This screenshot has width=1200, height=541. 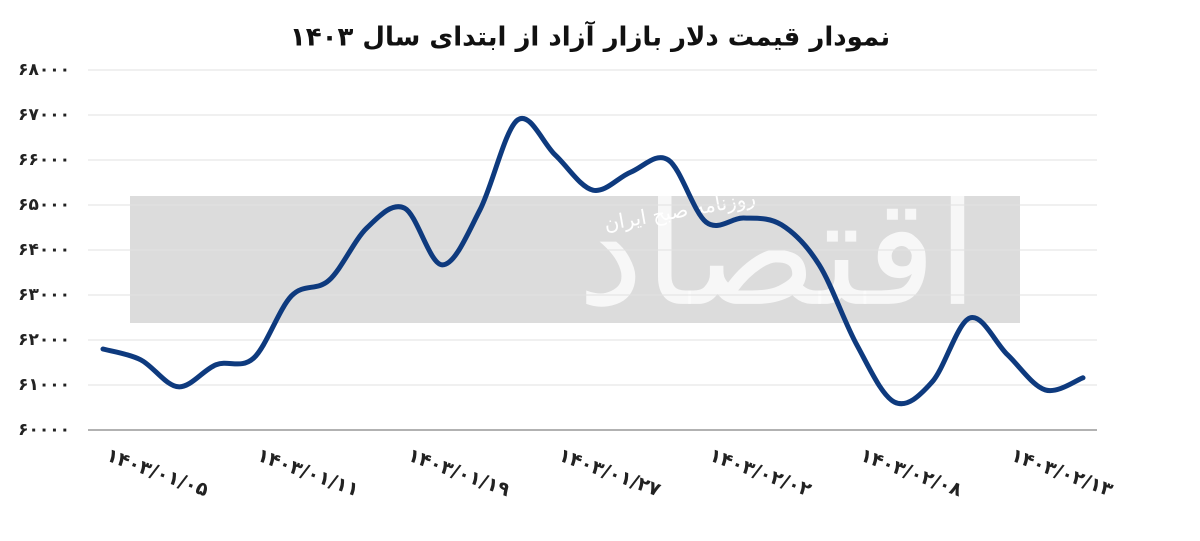 What do you see at coordinates (911, 472) in the screenshot?
I see `x-tick-label: ۱۴۰۳/۰۲/۰۸` at bounding box center [911, 472].